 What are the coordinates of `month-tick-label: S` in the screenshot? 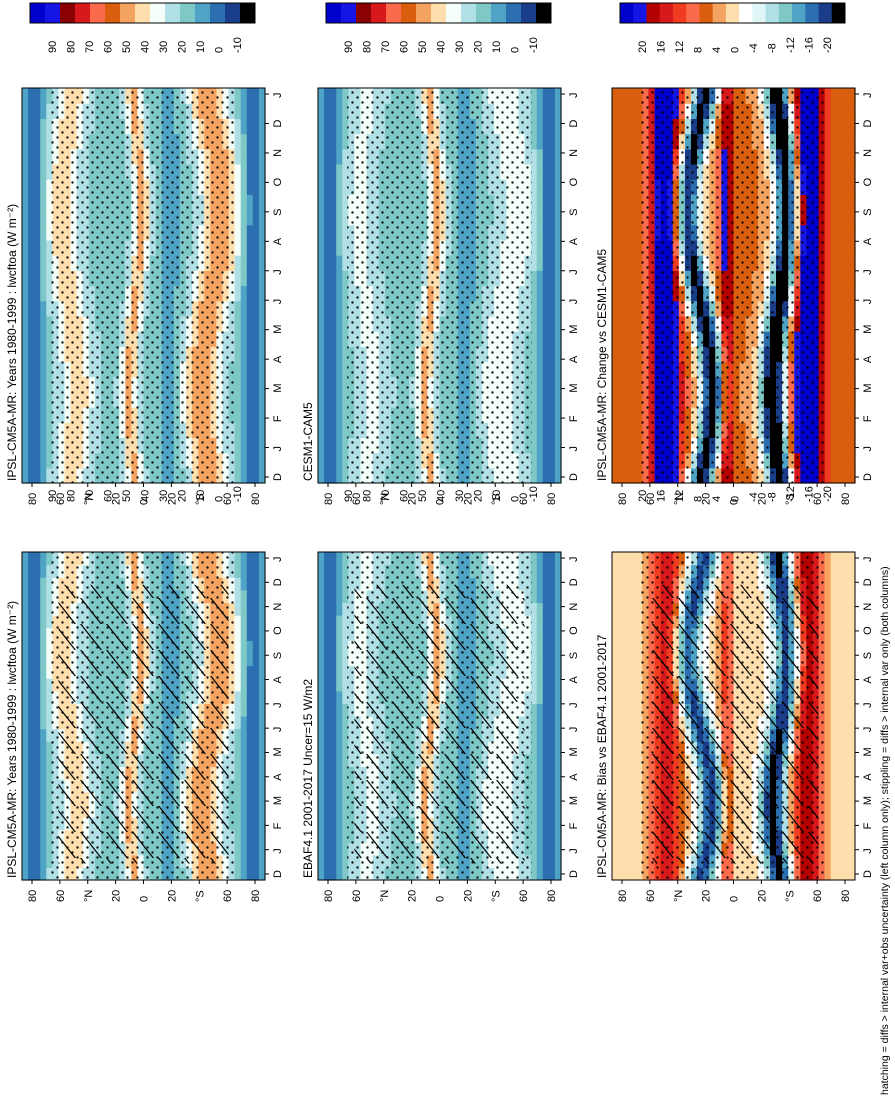 It's located at (574, 655).